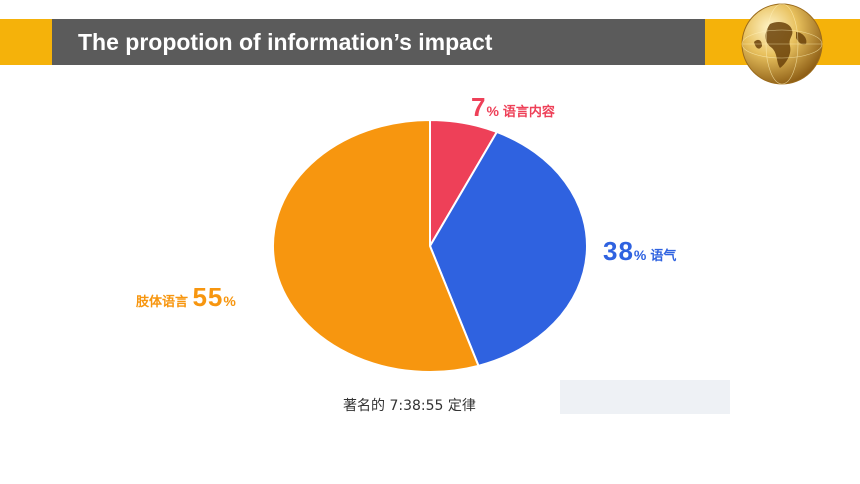  What do you see at coordinates (645, 397) in the screenshot?
I see `background-haze` at bounding box center [645, 397].